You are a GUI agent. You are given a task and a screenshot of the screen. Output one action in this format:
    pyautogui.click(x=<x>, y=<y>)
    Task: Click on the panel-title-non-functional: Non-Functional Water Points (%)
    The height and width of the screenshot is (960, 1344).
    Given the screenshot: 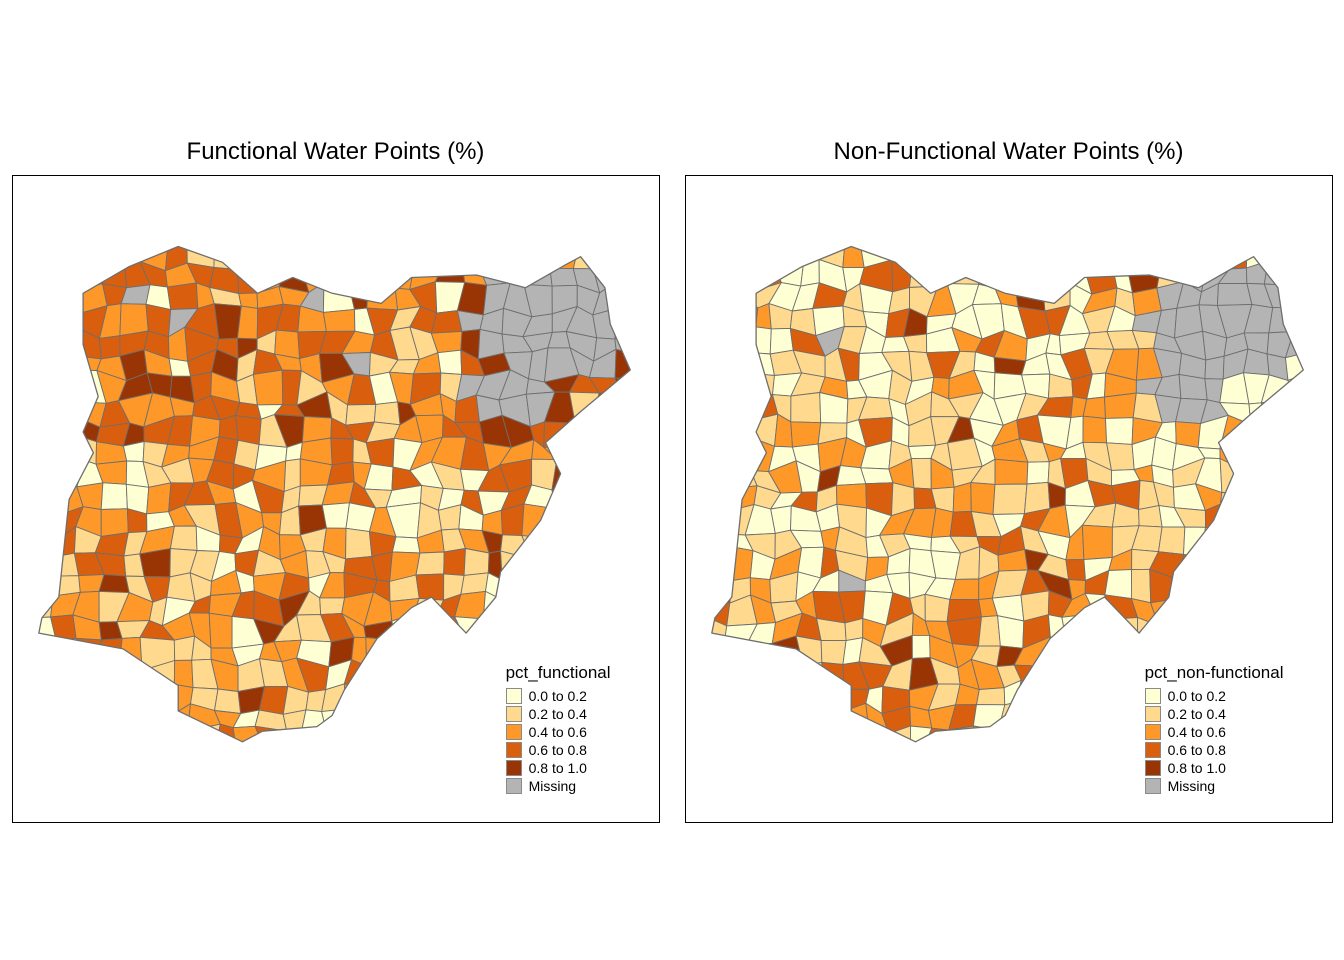 What is the action you would take?
    pyautogui.click(x=1008, y=151)
    